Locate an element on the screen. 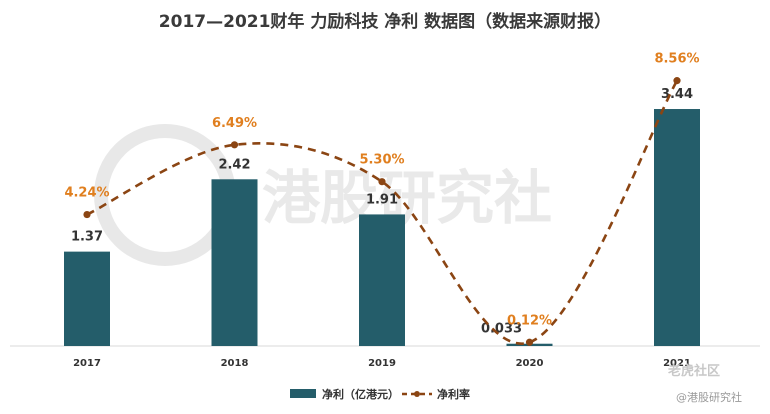 This screenshot has height=414, width=770. bar-2018 is located at coordinates (234, 262).